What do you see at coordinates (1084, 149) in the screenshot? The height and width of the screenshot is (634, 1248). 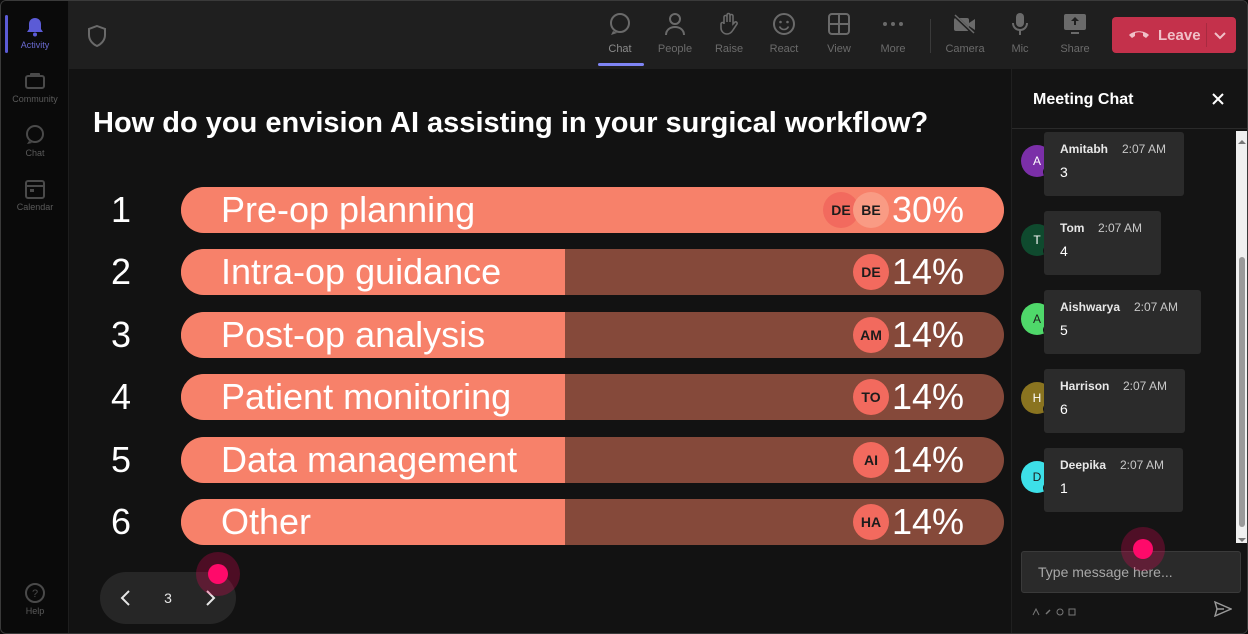 I see `message-sender: Amitabh` at bounding box center [1084, 149].